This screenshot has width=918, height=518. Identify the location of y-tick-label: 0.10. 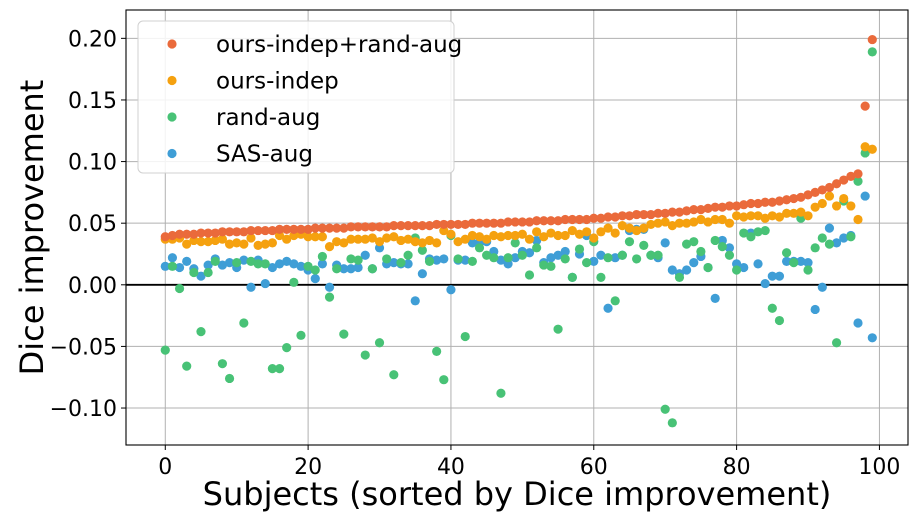
(92, 163).